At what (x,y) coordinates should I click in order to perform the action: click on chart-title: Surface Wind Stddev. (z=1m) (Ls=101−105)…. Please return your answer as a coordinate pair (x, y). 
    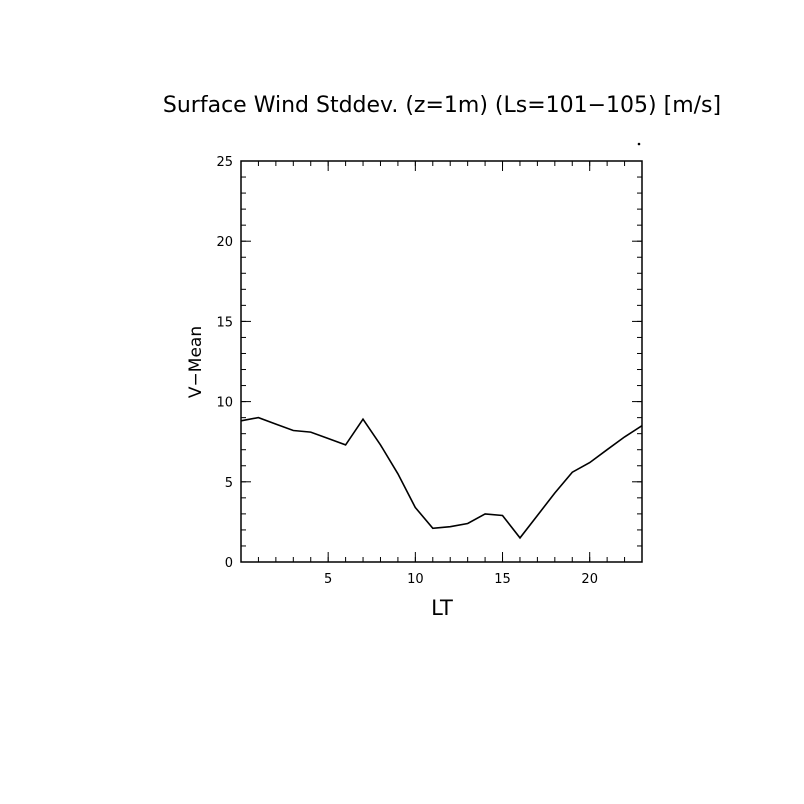
    Looking at the image, I should click on (442, 105).